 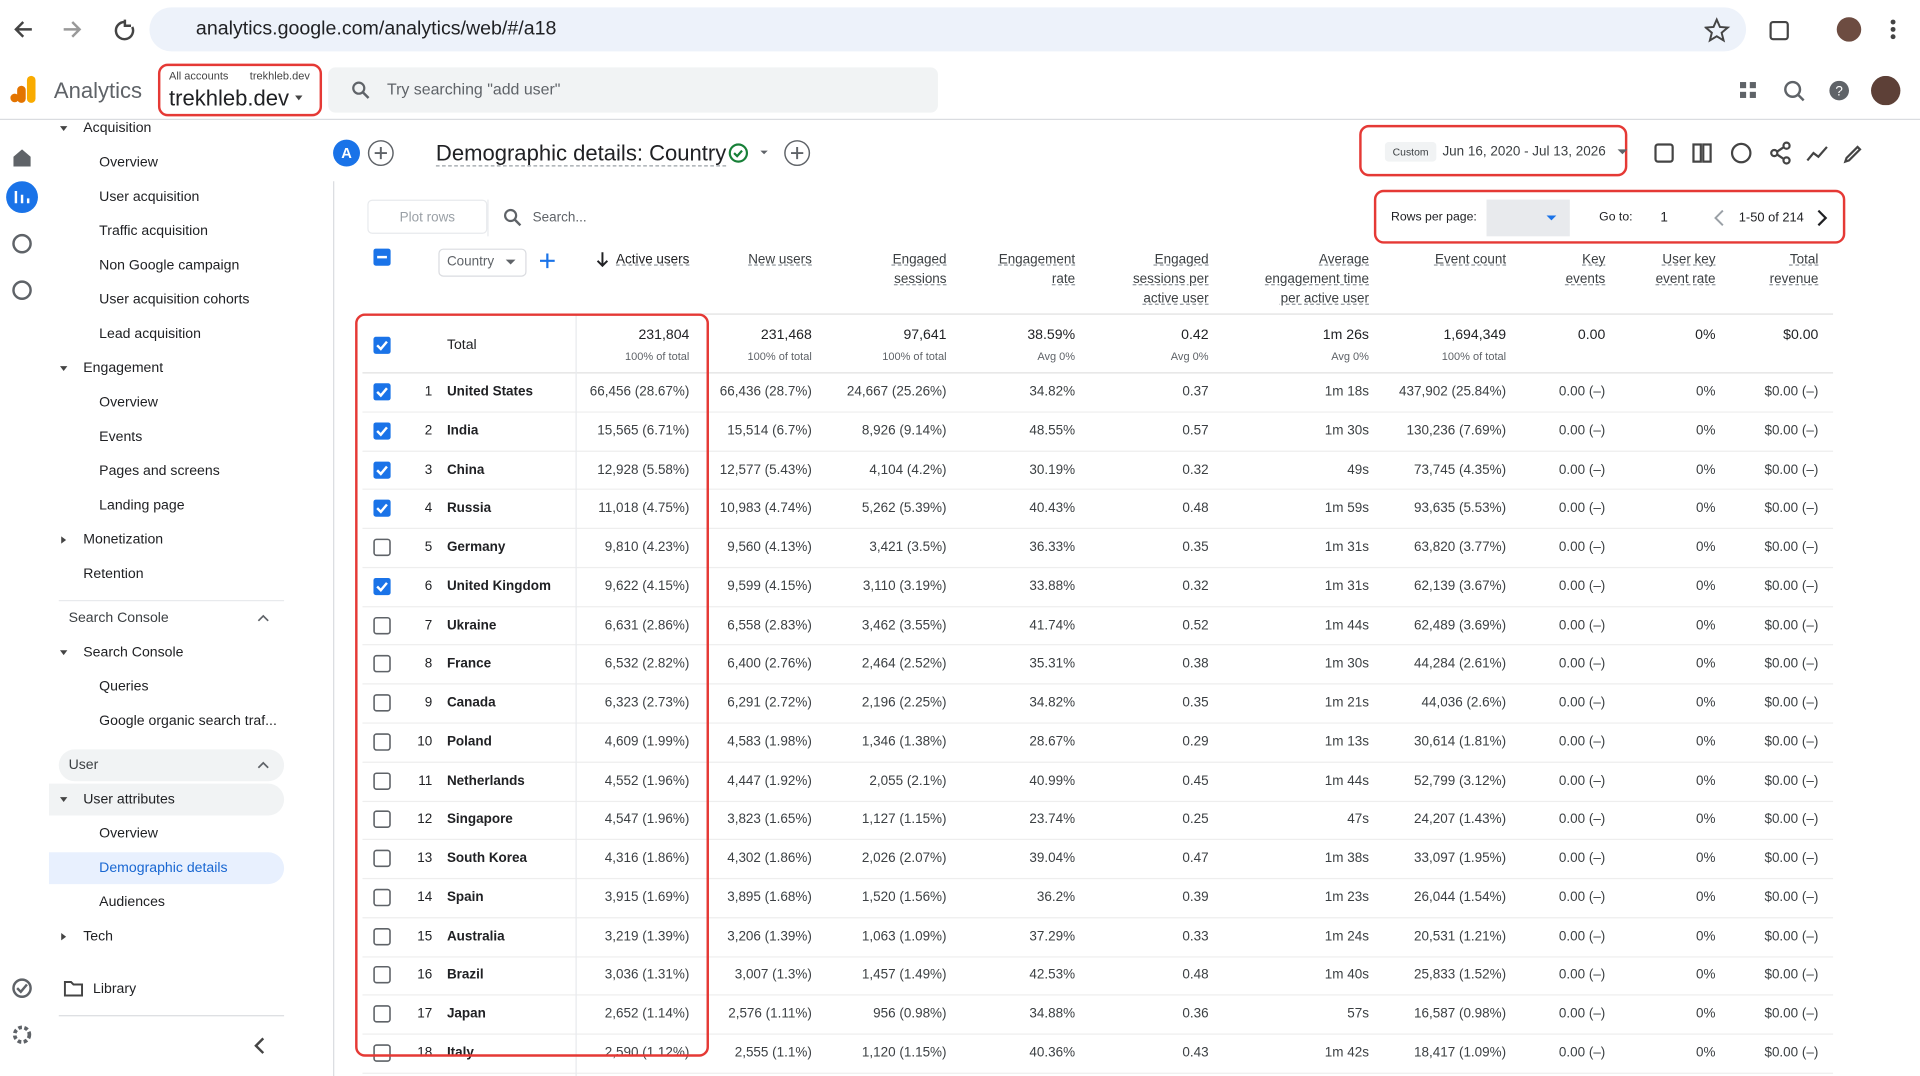 What do you see at coordinates (476, 547) in the screenshot?
I see `country-name: Germany` at bounding box center [476, 547].